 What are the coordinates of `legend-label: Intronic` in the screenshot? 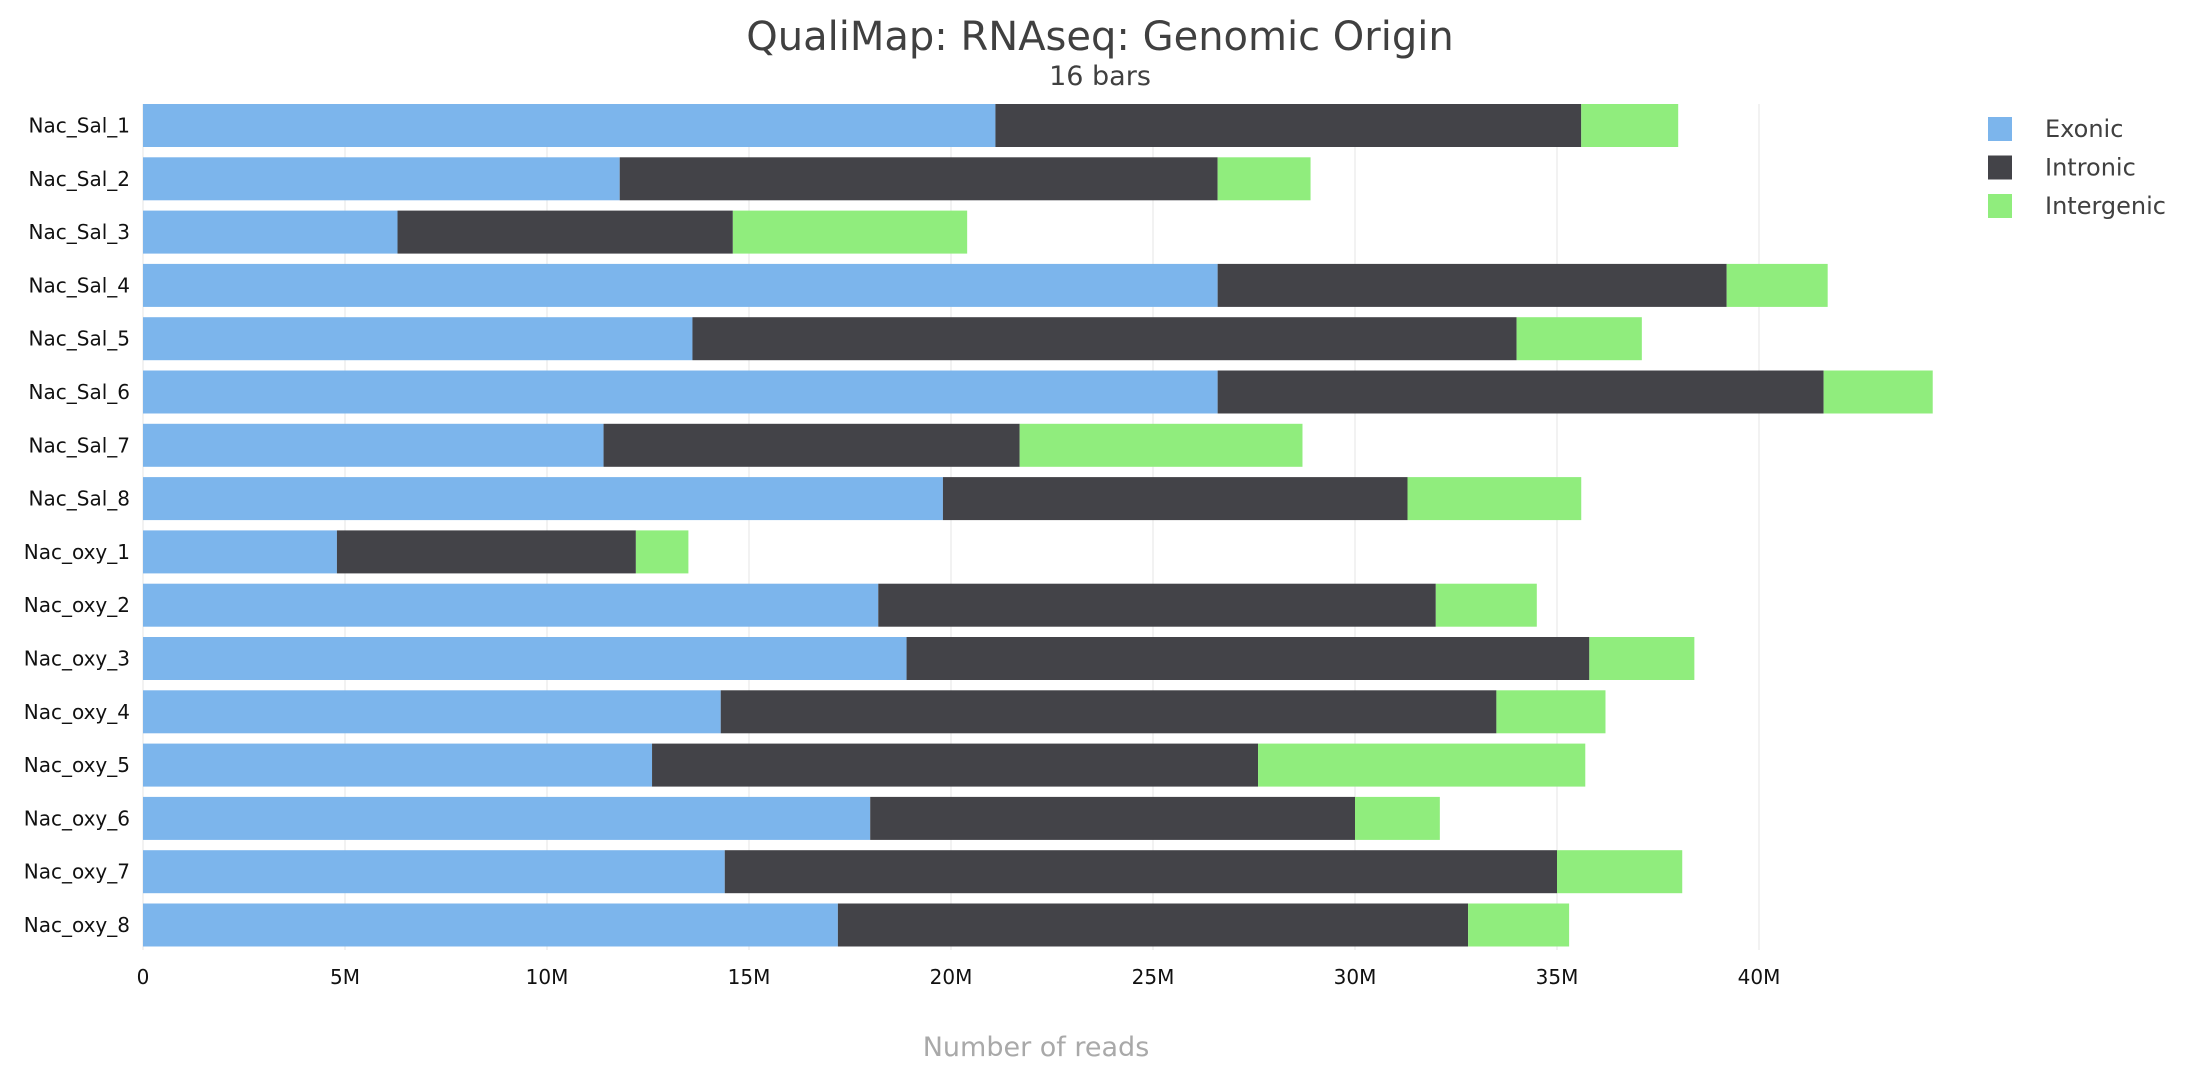 It's located at (2090, 168).